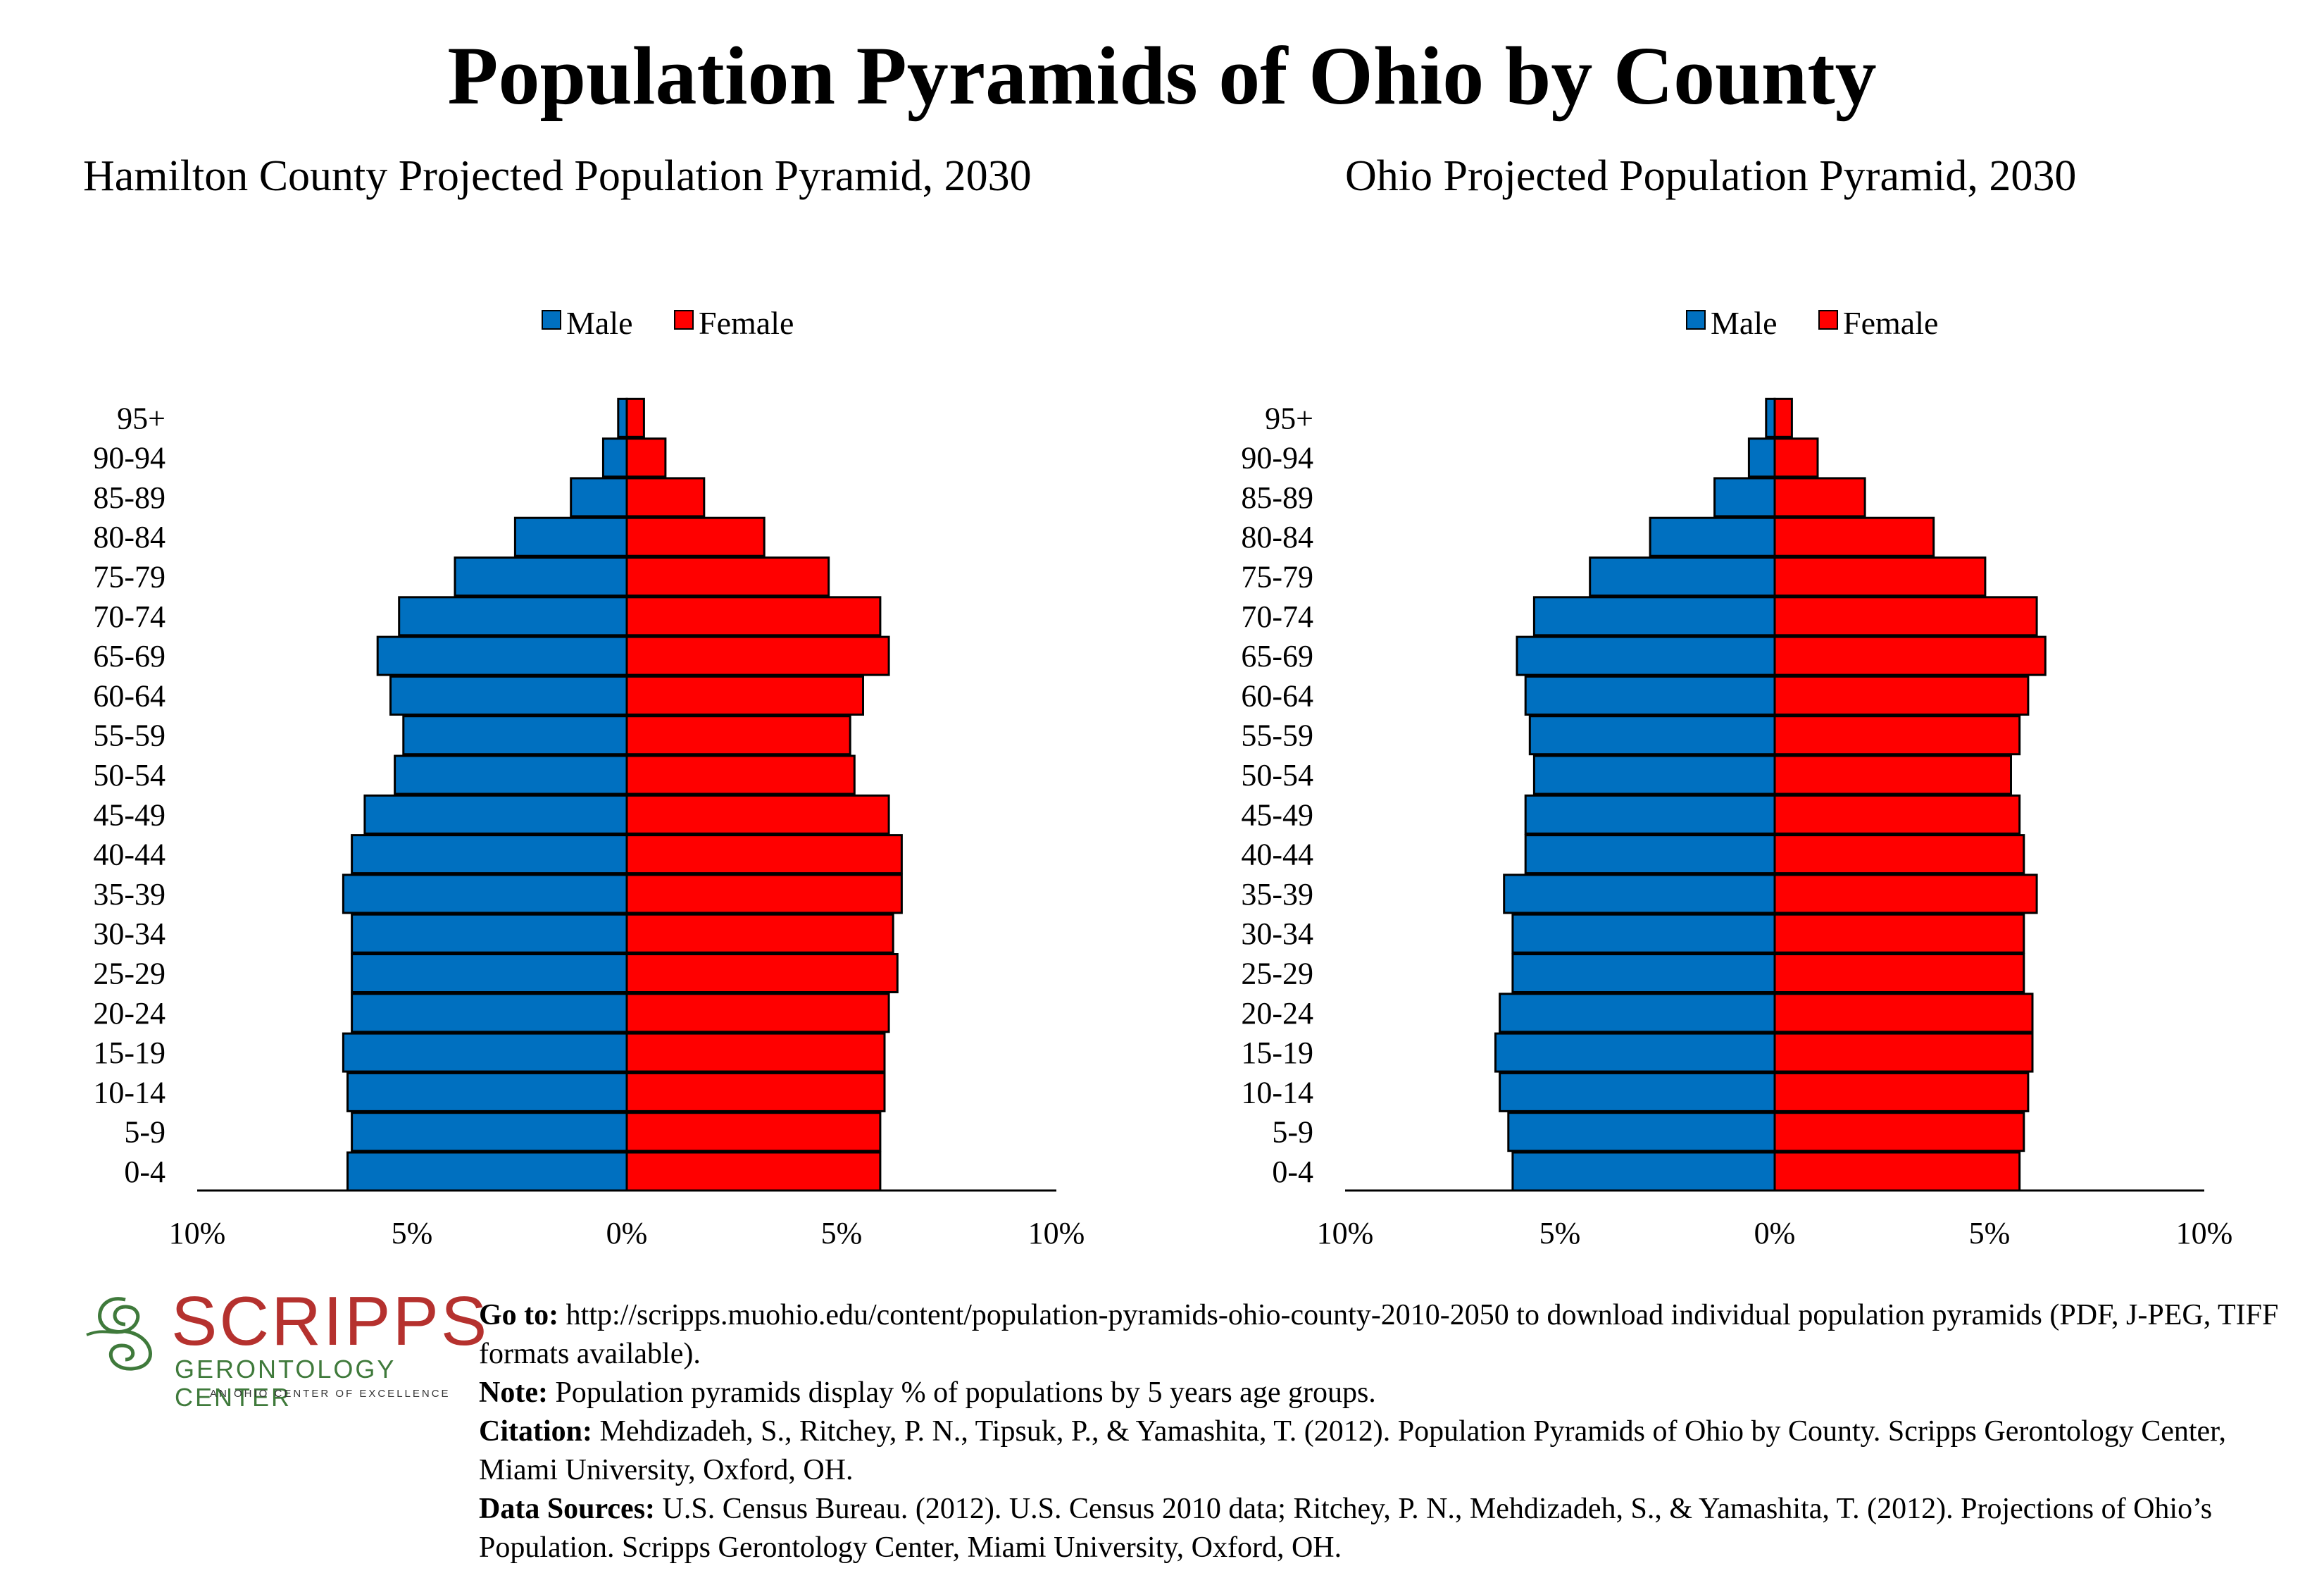 The height and width of the screenshot is (1585, 2324). I want to click on age-group-label: 90-94, so click(1277, 458).